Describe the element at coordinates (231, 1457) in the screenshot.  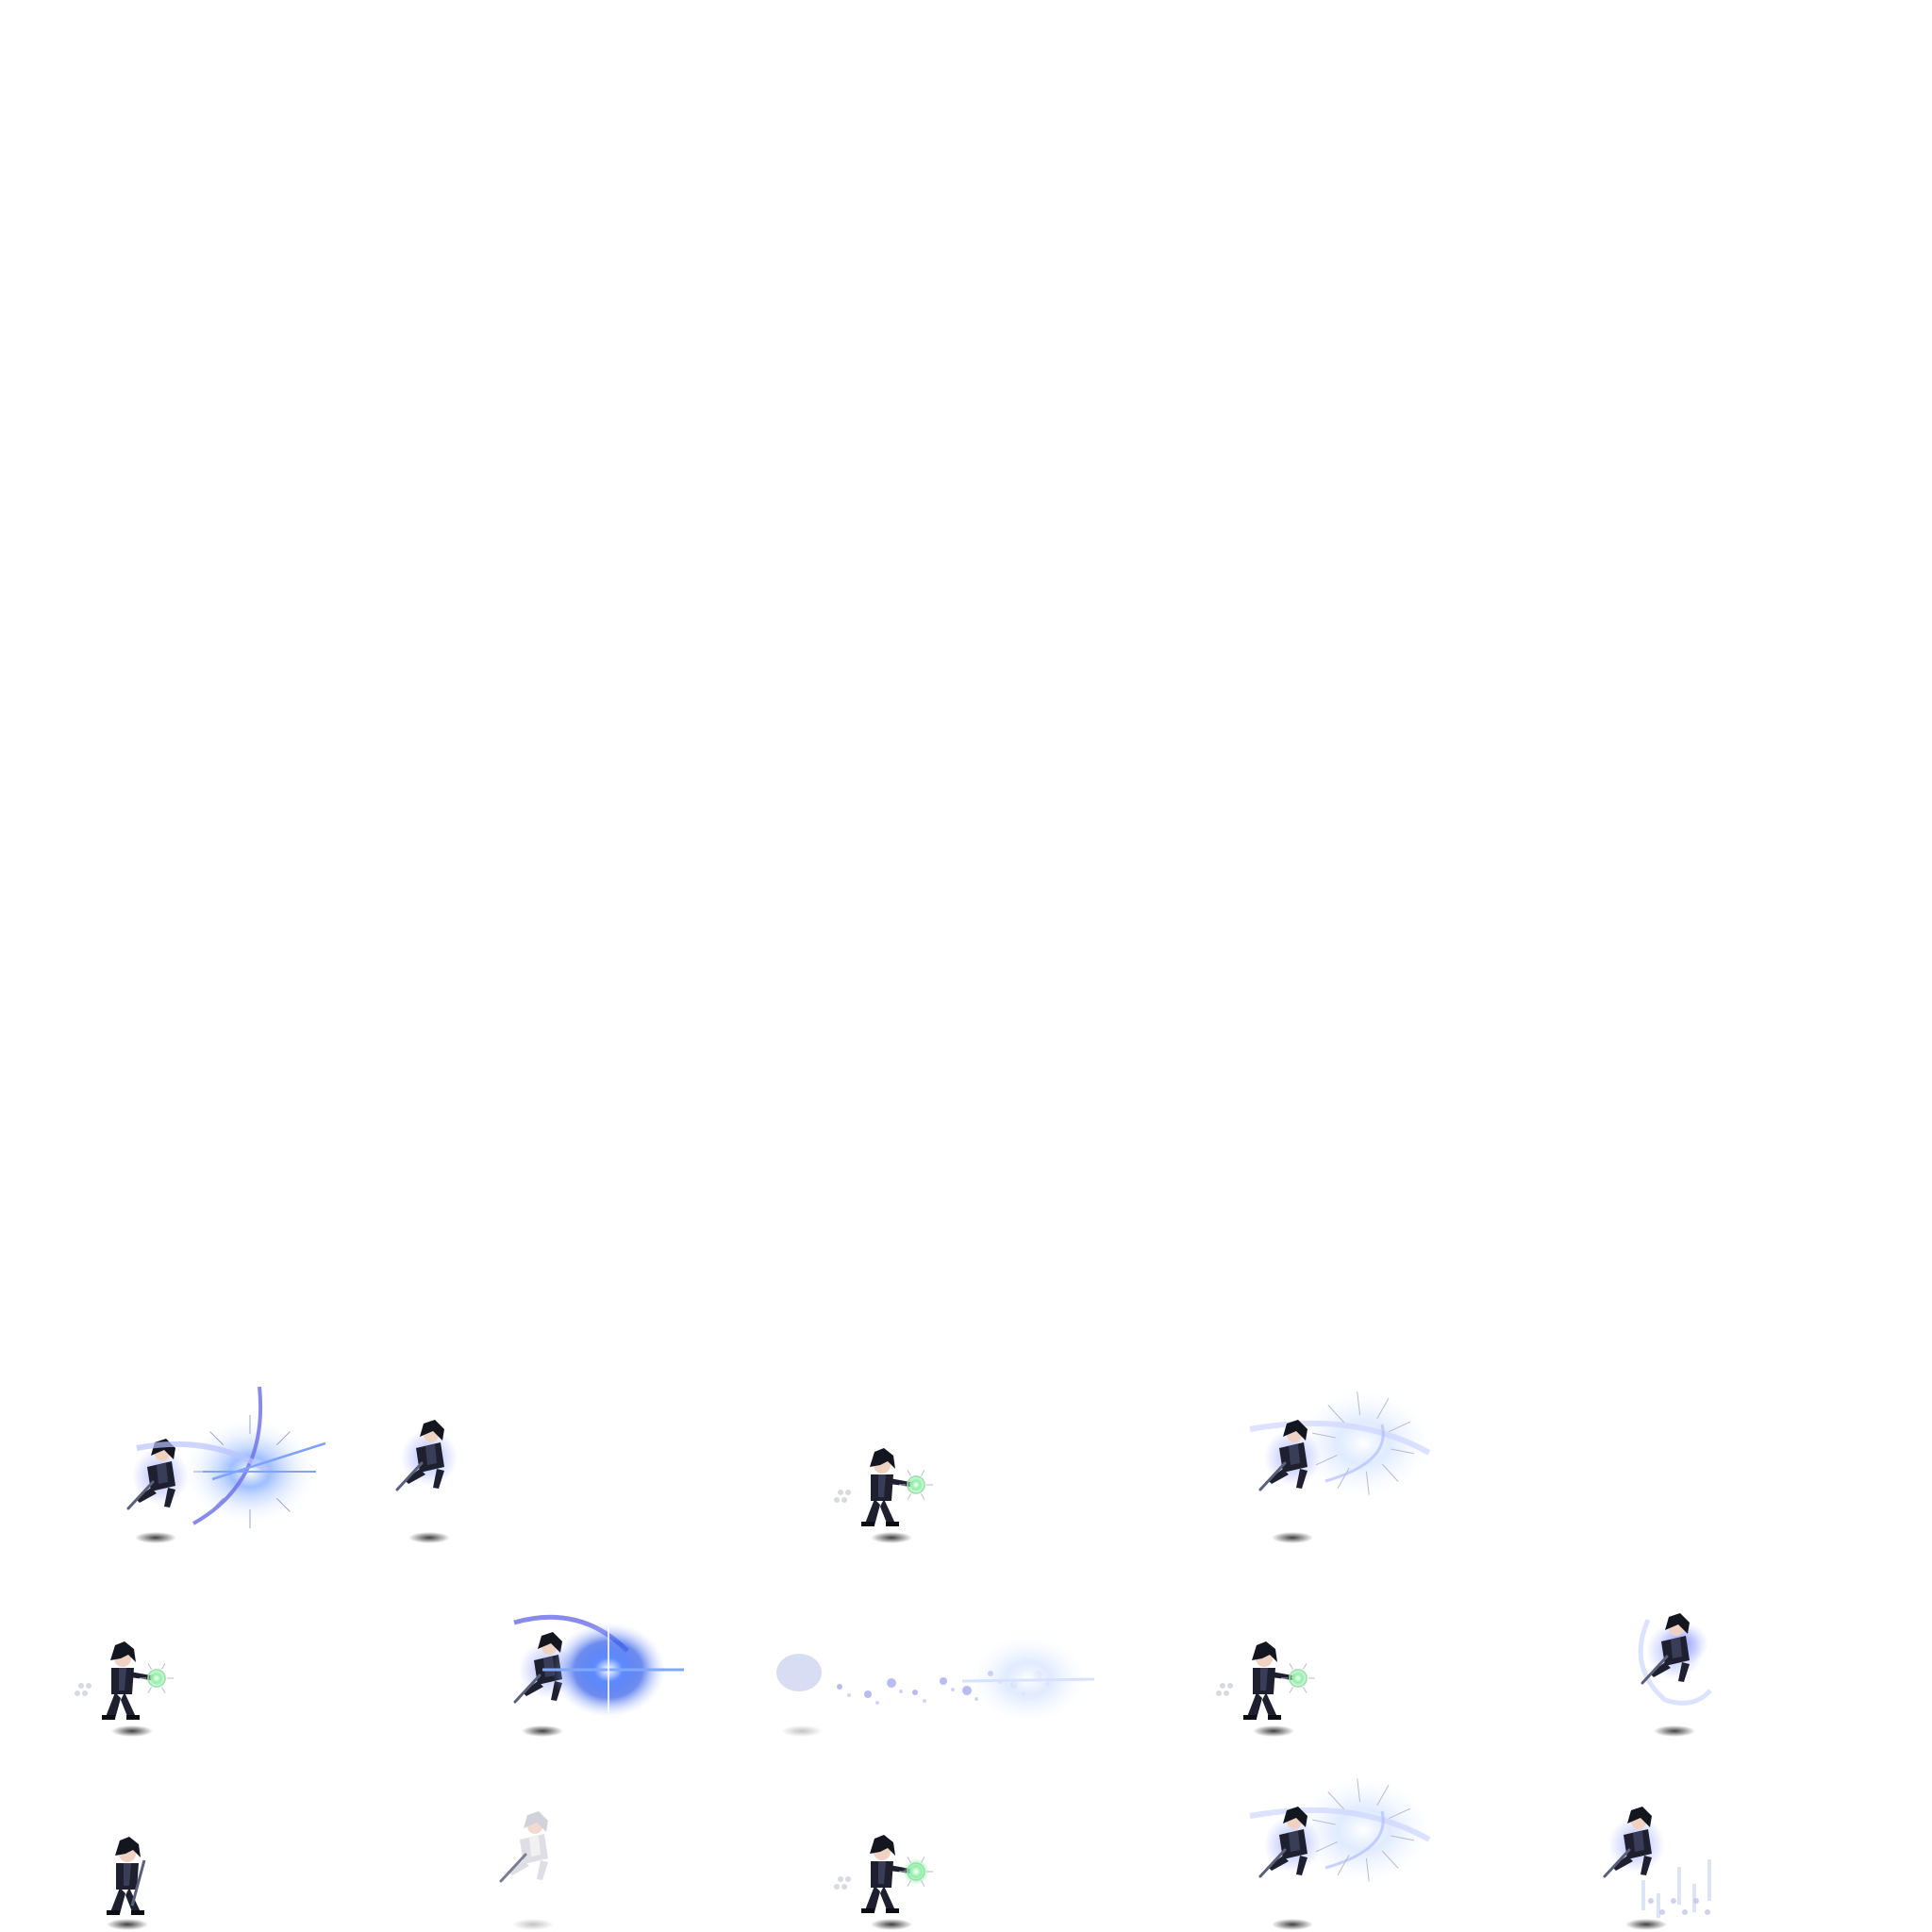
I see `burst-slash-effect` at that location.